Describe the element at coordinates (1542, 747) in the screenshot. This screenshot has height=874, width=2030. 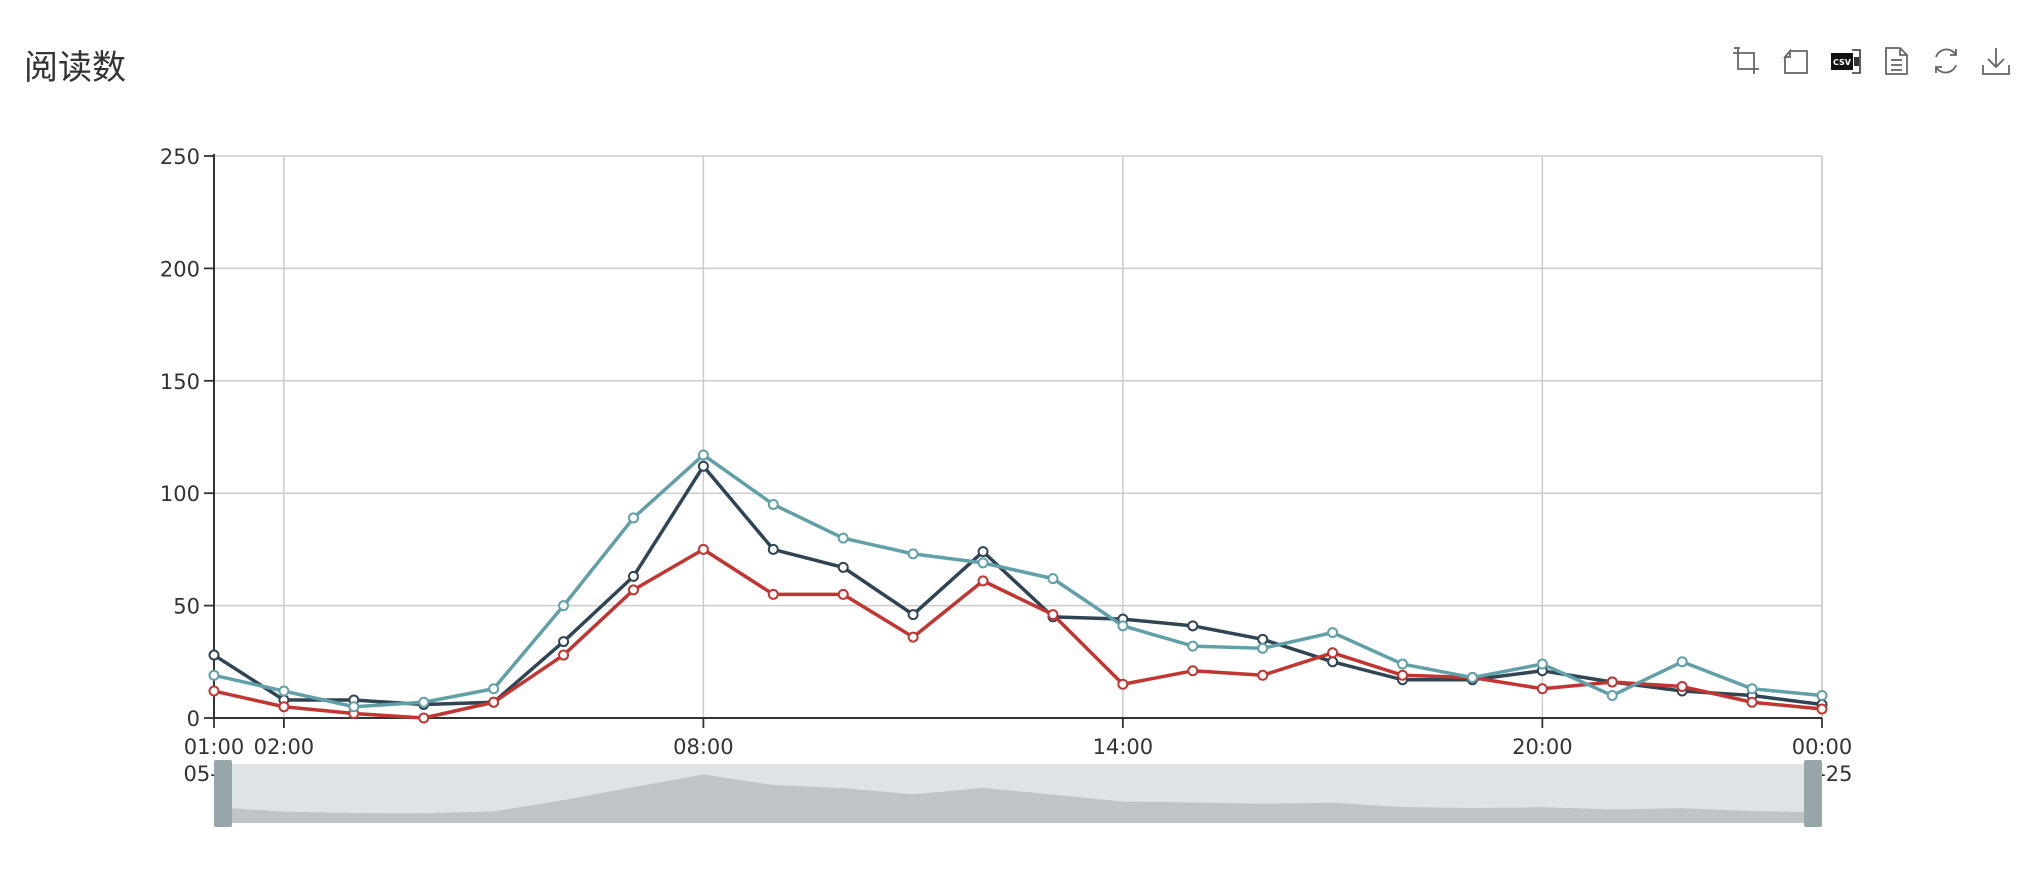
I see `x-tick-label: 20:00` at that location.